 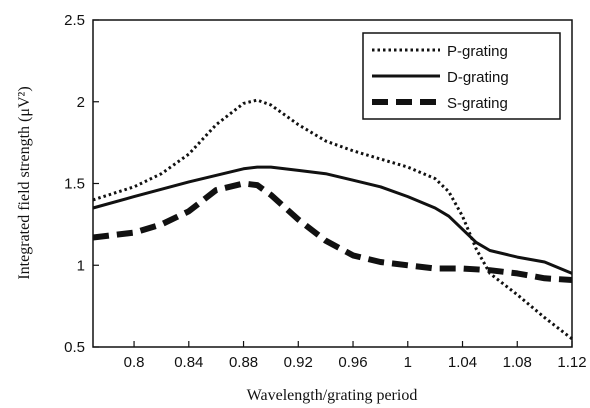 What do you see at coordinates (81, 102) in the screenshot?
I see `y-tick-label: 2` at bounding box center [81, 102].